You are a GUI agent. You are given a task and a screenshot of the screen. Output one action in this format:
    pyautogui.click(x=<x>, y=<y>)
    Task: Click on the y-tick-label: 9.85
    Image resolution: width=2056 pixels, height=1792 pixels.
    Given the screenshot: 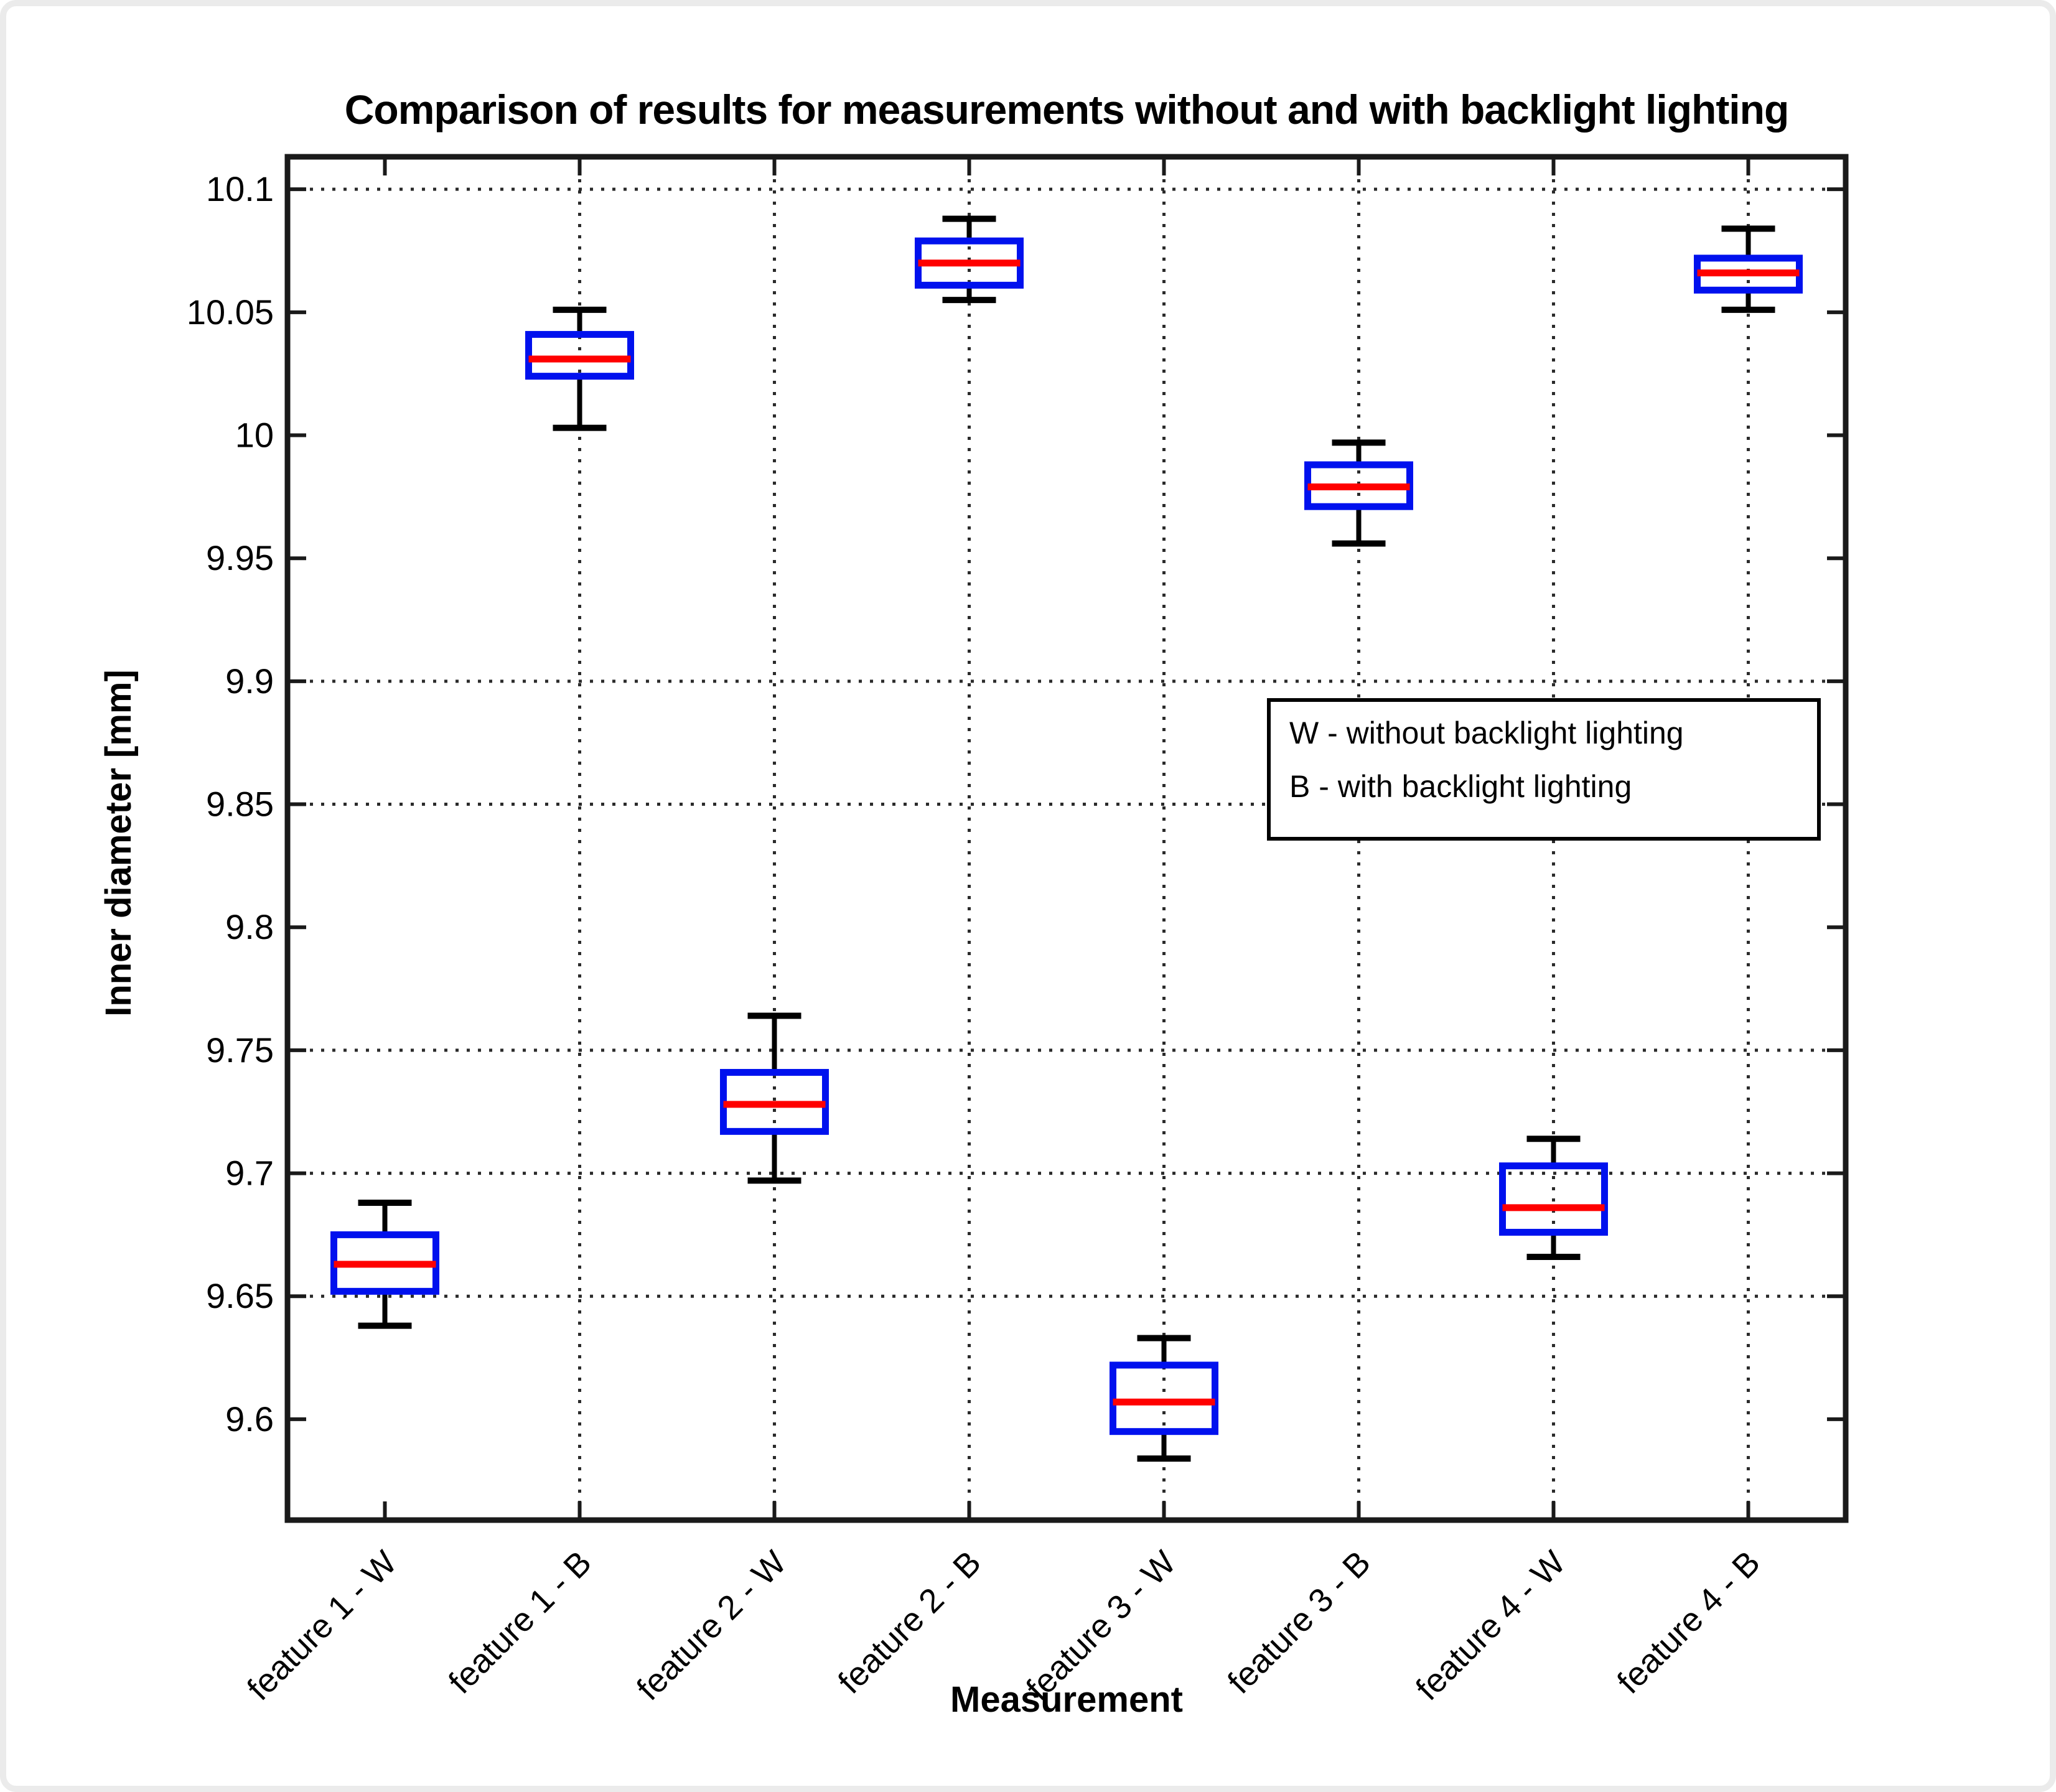 What is the action you would take?
    pyautogui.click(x=240, y=805)
    